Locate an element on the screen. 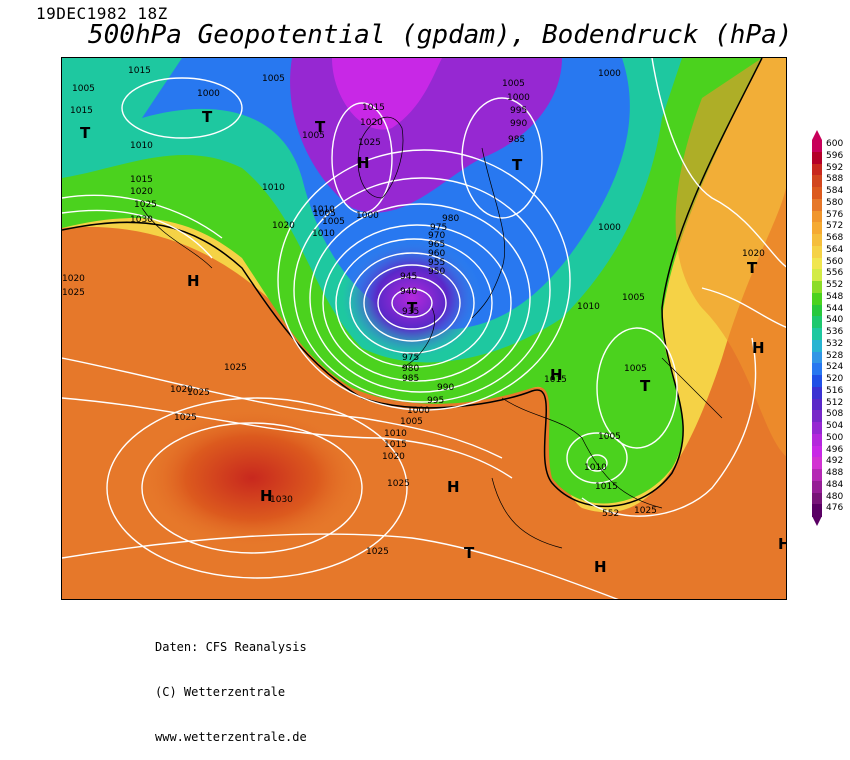 The image size is (850, 760). legend-tick-label: 556 is located at coordinates (835, 273).